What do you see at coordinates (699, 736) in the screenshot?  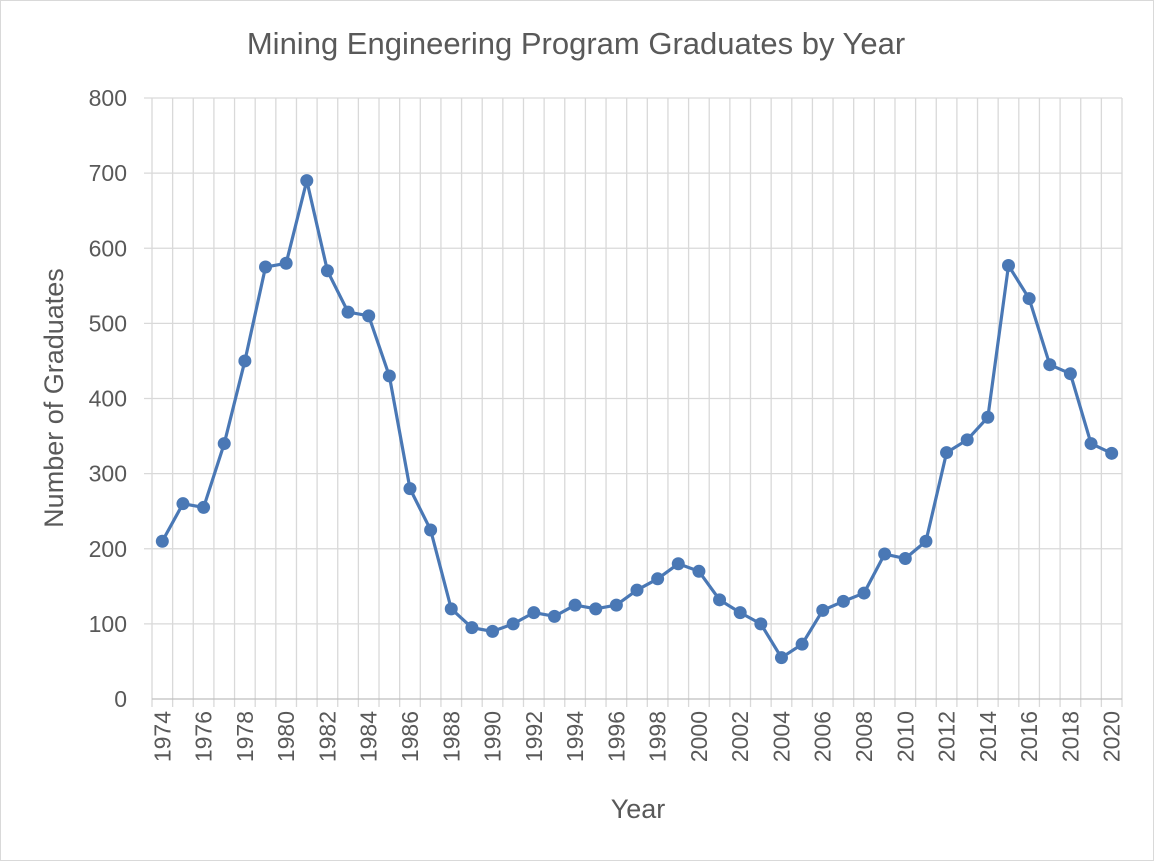 I see `x-tick-label-2000: 2000` at bounding box center [699, 736].